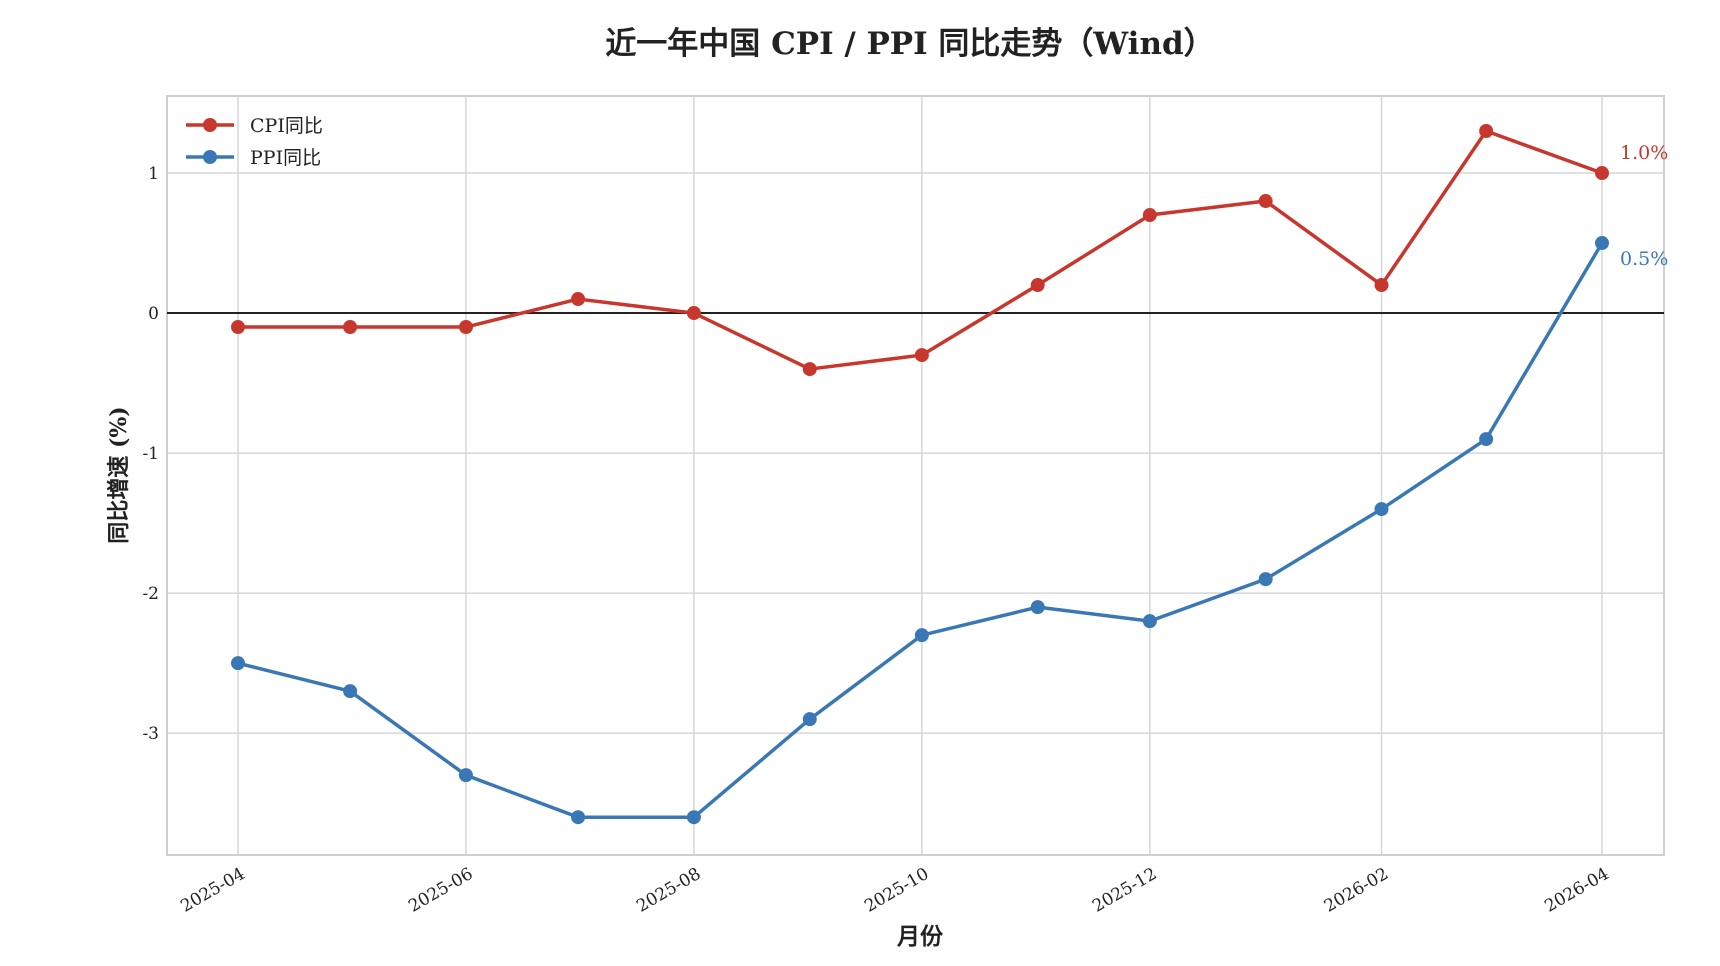  Describe the element at coordinates (119, 474) in the screenshot. I see `y-axis-label: 同比增速 (%)` at that location.